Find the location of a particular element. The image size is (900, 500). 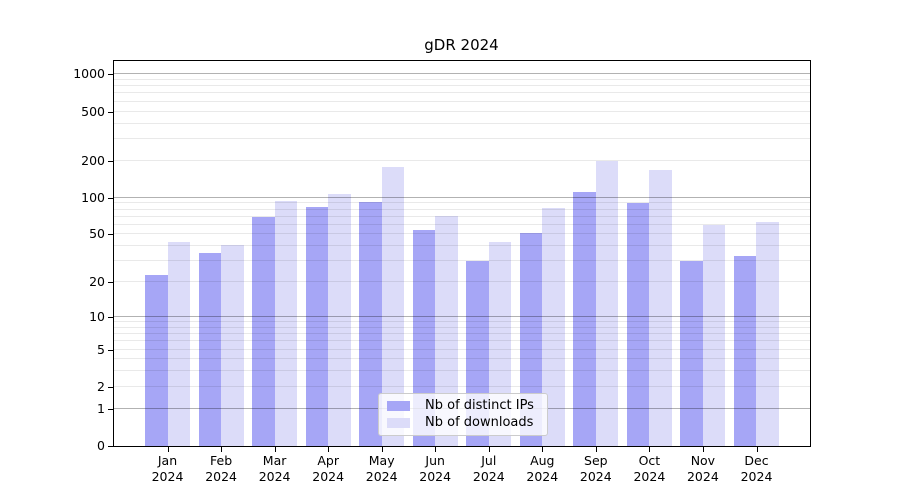

bar-mar-distinct-ips is located at coordinates (263, 331).